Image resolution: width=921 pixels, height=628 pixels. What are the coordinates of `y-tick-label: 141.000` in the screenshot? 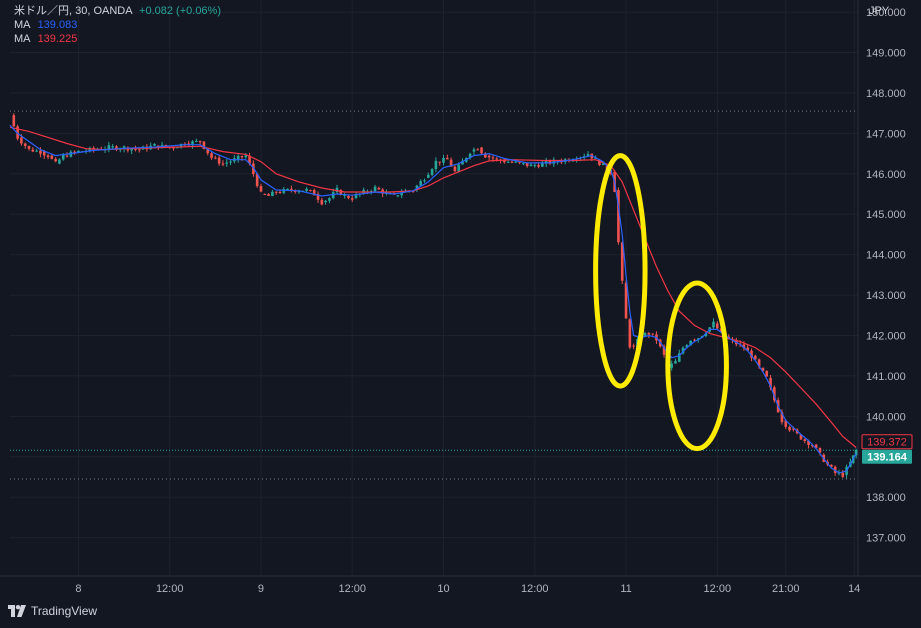 It's located at (886, 377).